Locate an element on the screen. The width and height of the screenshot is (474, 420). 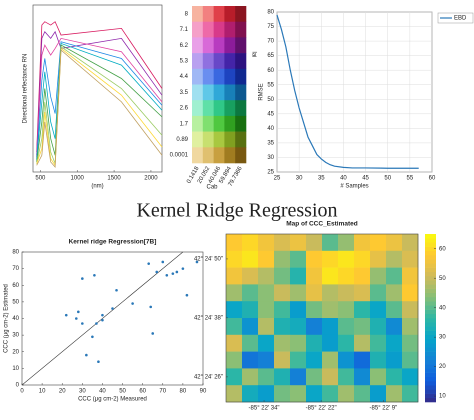
y-axis-label: Directional reflectance RN is located at coordinates (26, 89).